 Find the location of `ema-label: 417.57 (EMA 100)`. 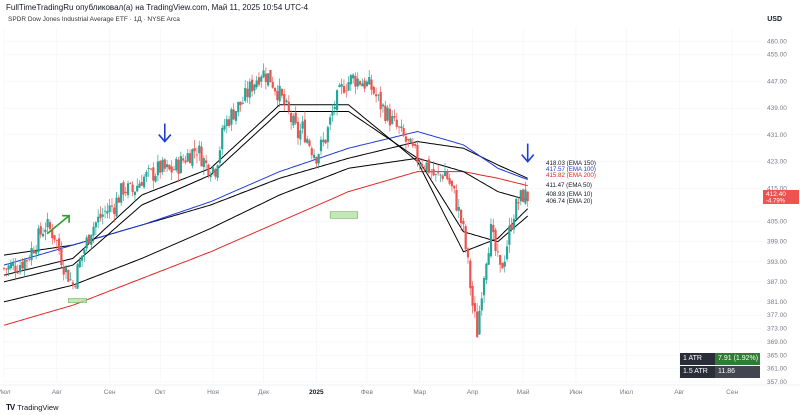

ema-label: 417.57 (EMA 100) is located at coordinates (571, 169).